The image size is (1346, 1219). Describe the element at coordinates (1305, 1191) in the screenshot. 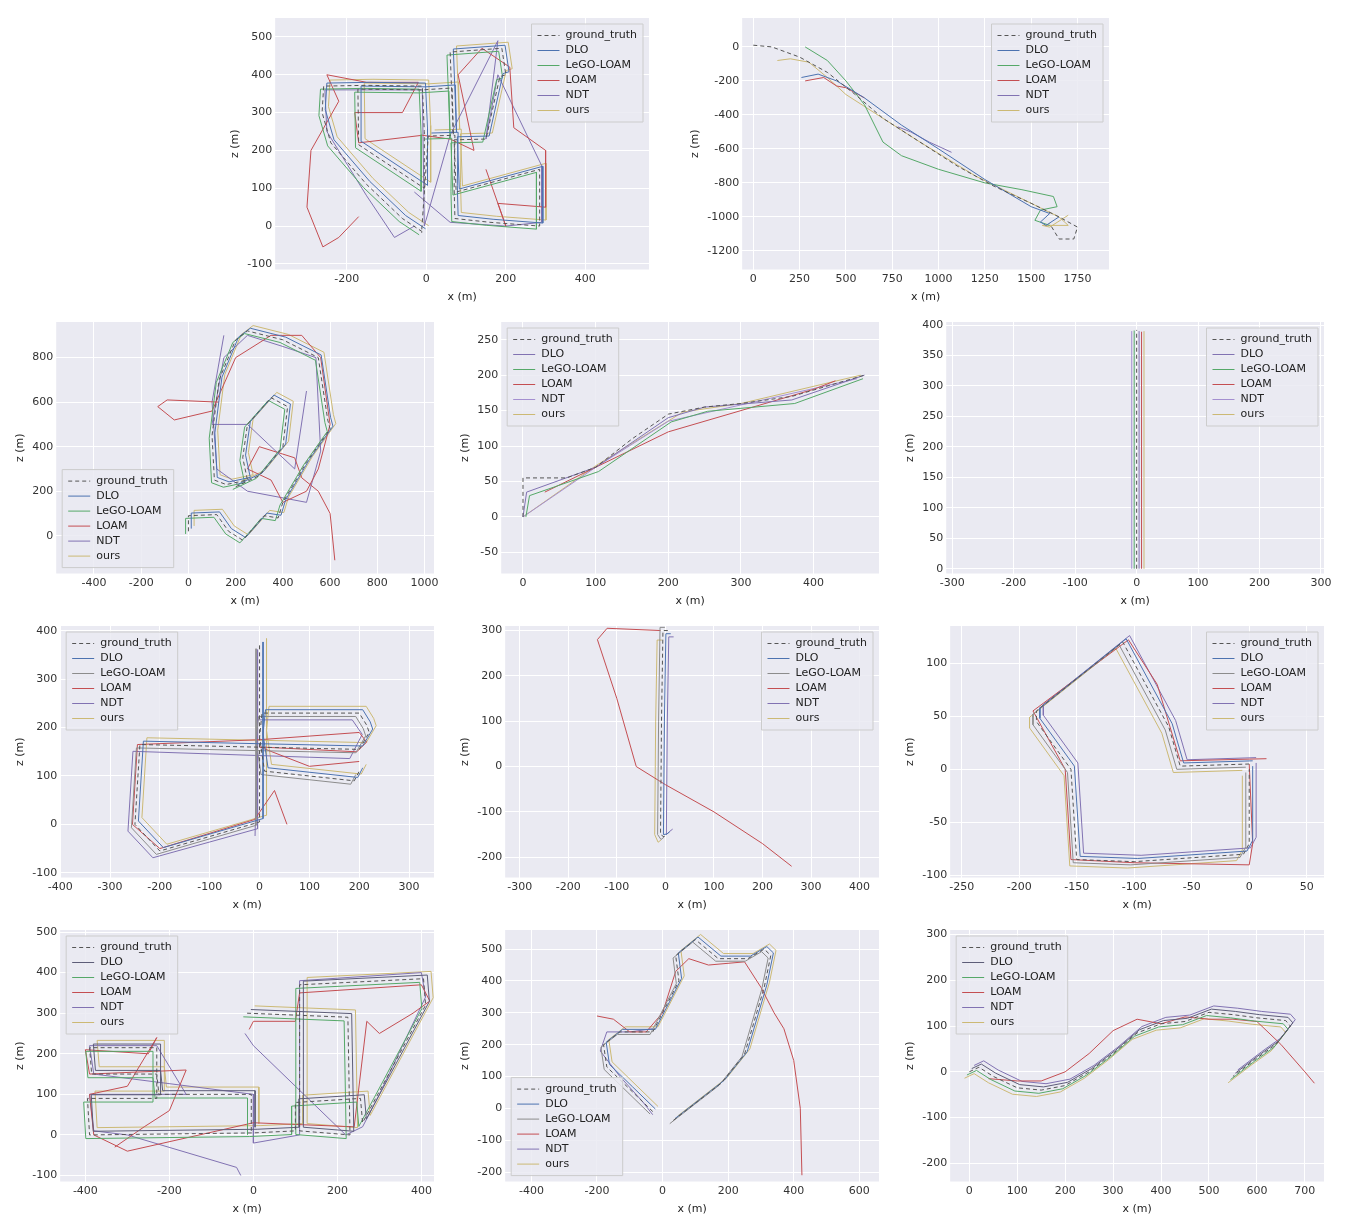

I see `x-tick-label: 700` at that location.